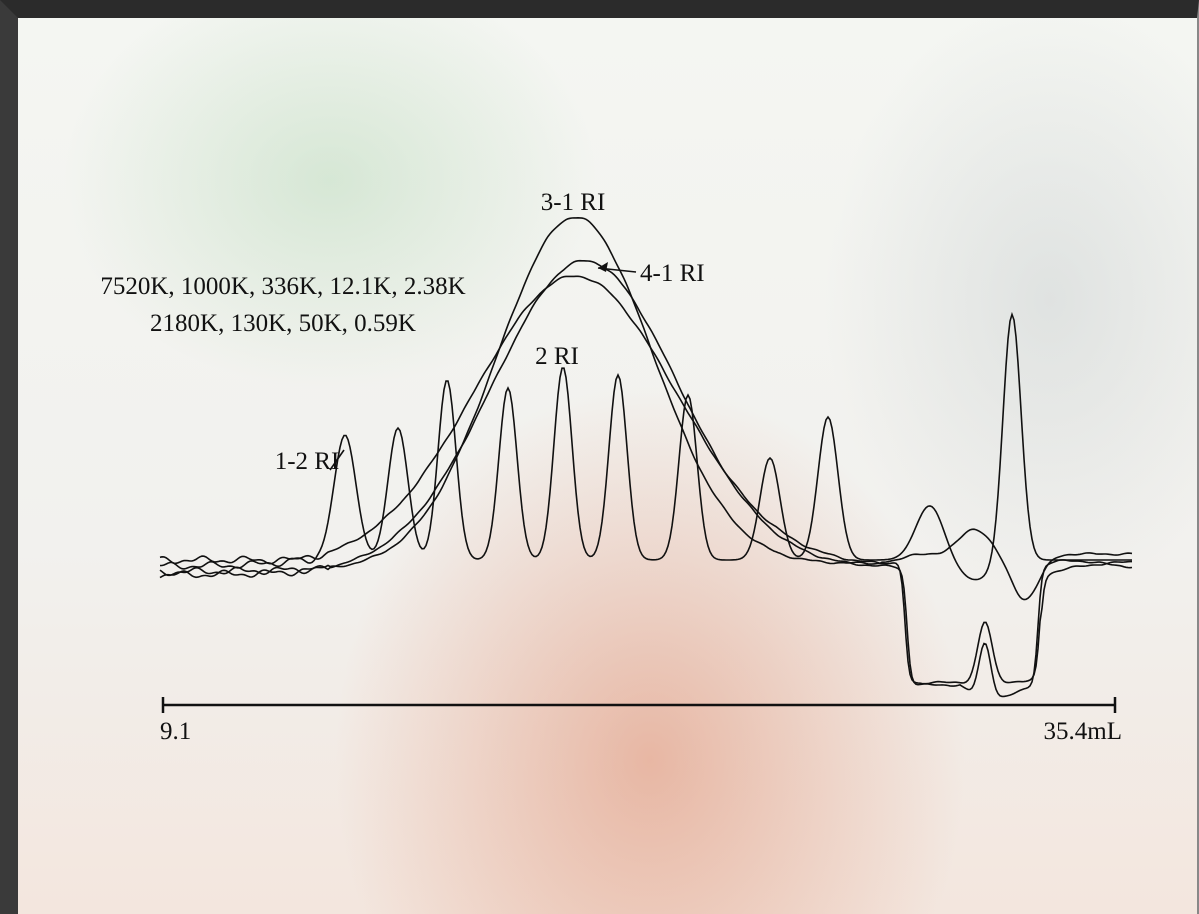 The height and width of the screenshot is (914, 1199). What do you see at coordinates (337, 460) in the screenshot?
I see `label-leader` at bounding box center [337, 460].